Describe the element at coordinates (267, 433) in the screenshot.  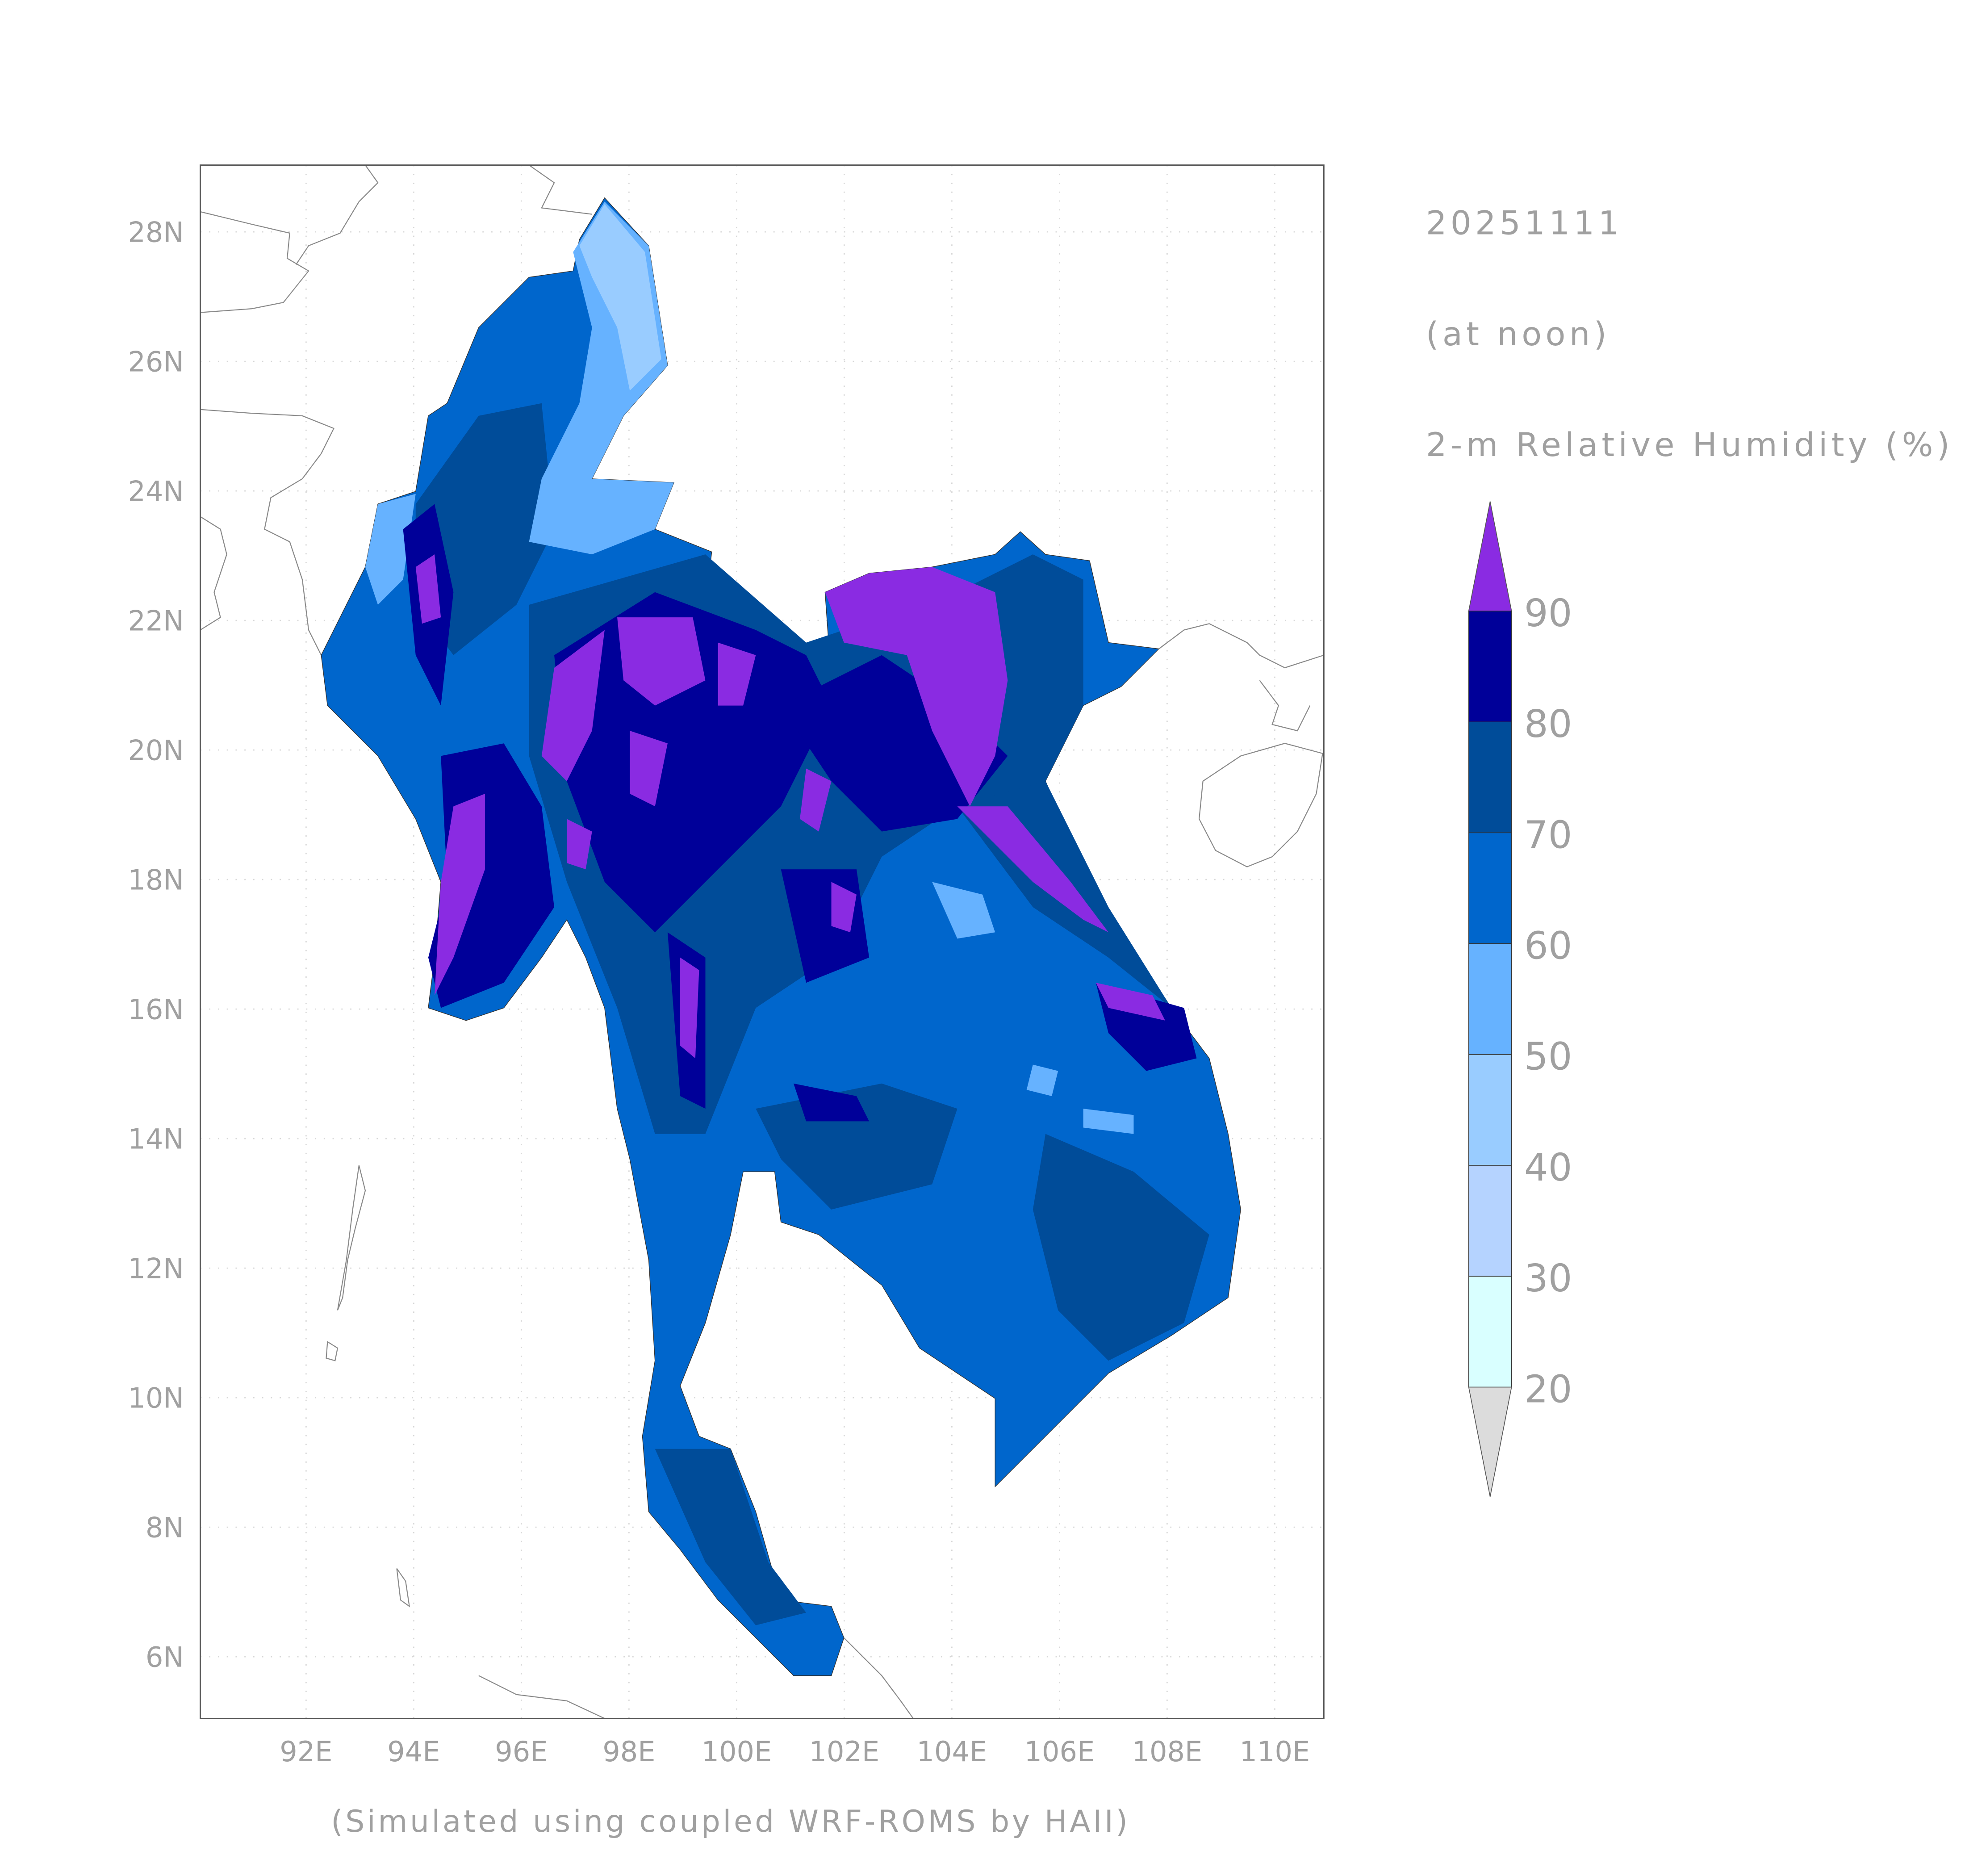
I see `coastline-india-bangladesh` at that location.